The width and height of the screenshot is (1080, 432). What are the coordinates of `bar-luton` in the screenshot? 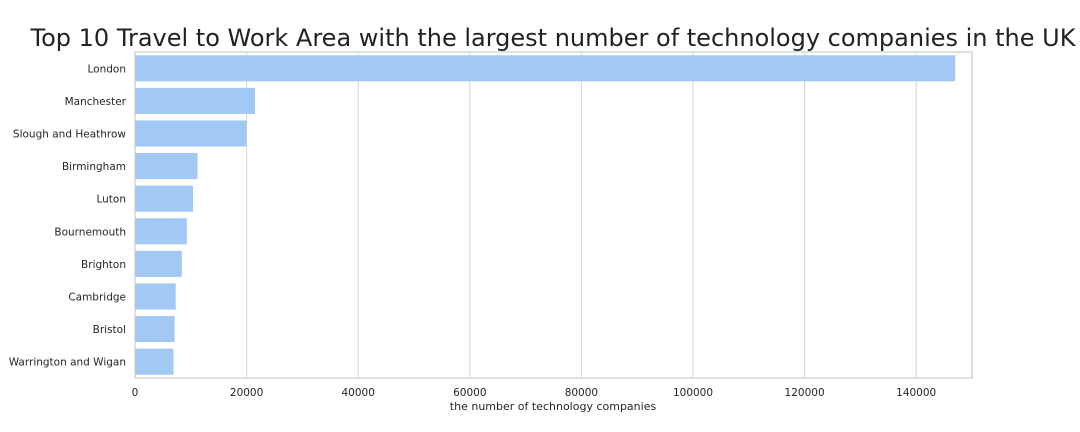 It's located at (164, 198).